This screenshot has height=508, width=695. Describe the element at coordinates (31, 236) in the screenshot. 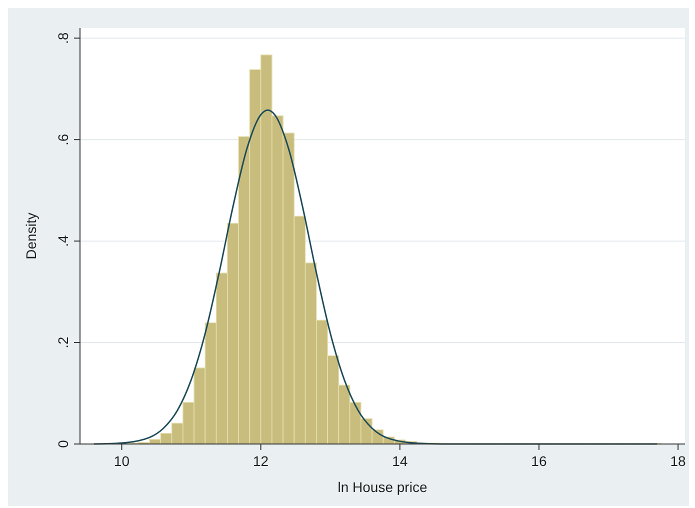

I see `y-axis-title: Density` at that location.